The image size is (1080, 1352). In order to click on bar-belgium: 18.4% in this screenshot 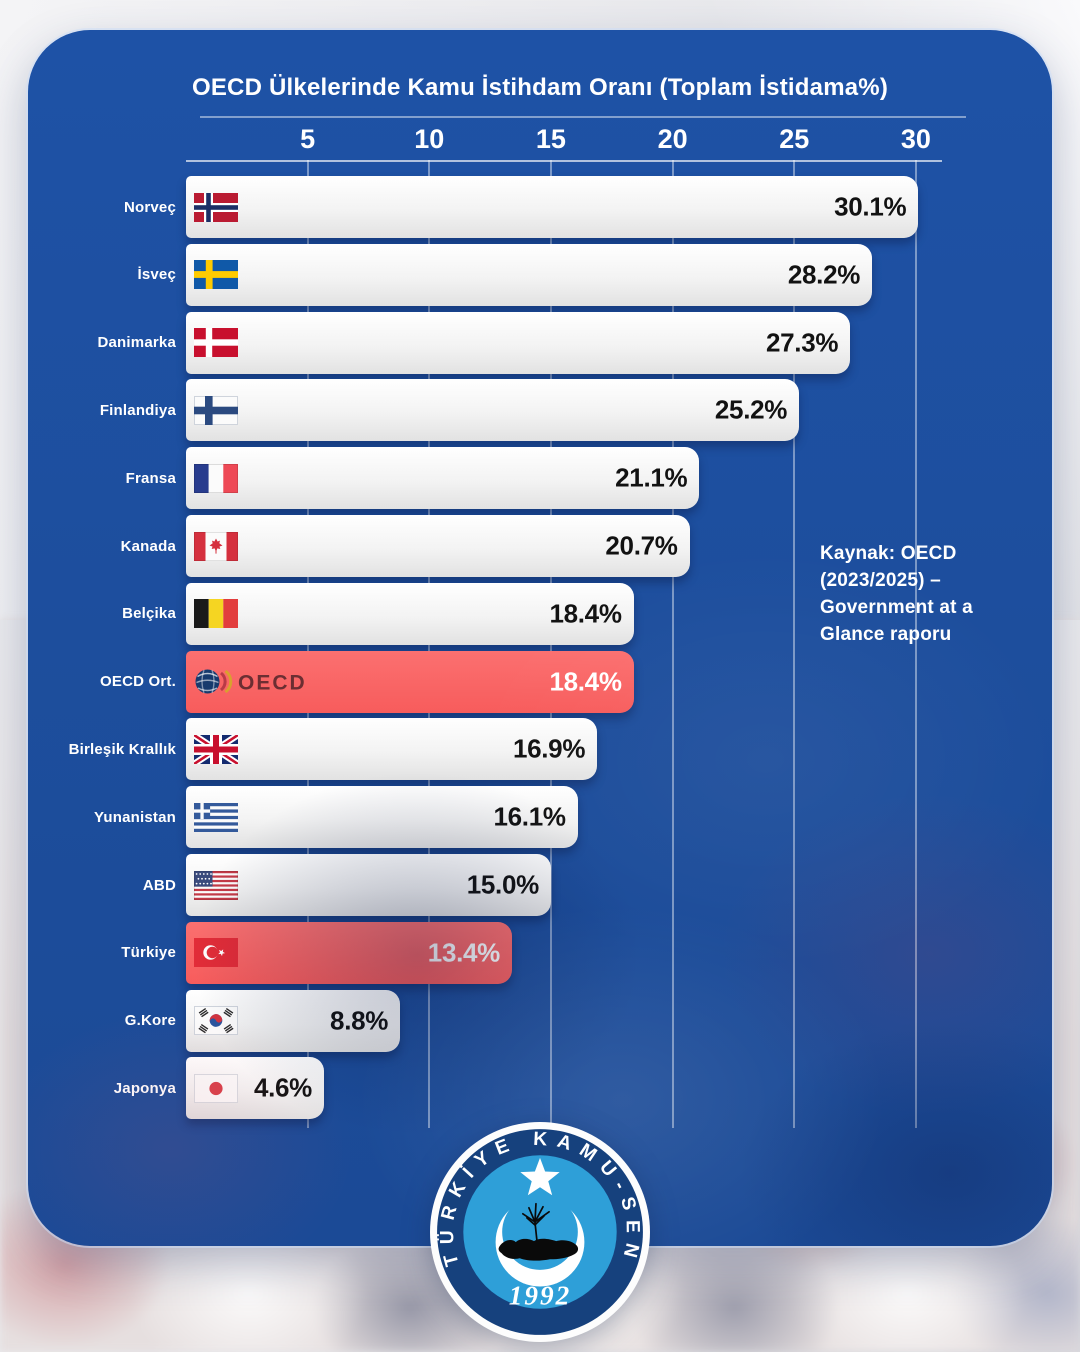, I will do `click(410, 613)`.